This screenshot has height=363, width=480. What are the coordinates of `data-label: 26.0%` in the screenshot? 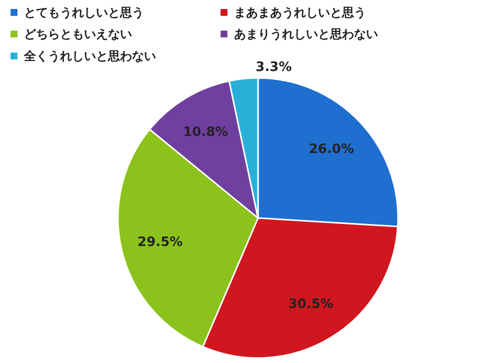 It's located at (331, 149).